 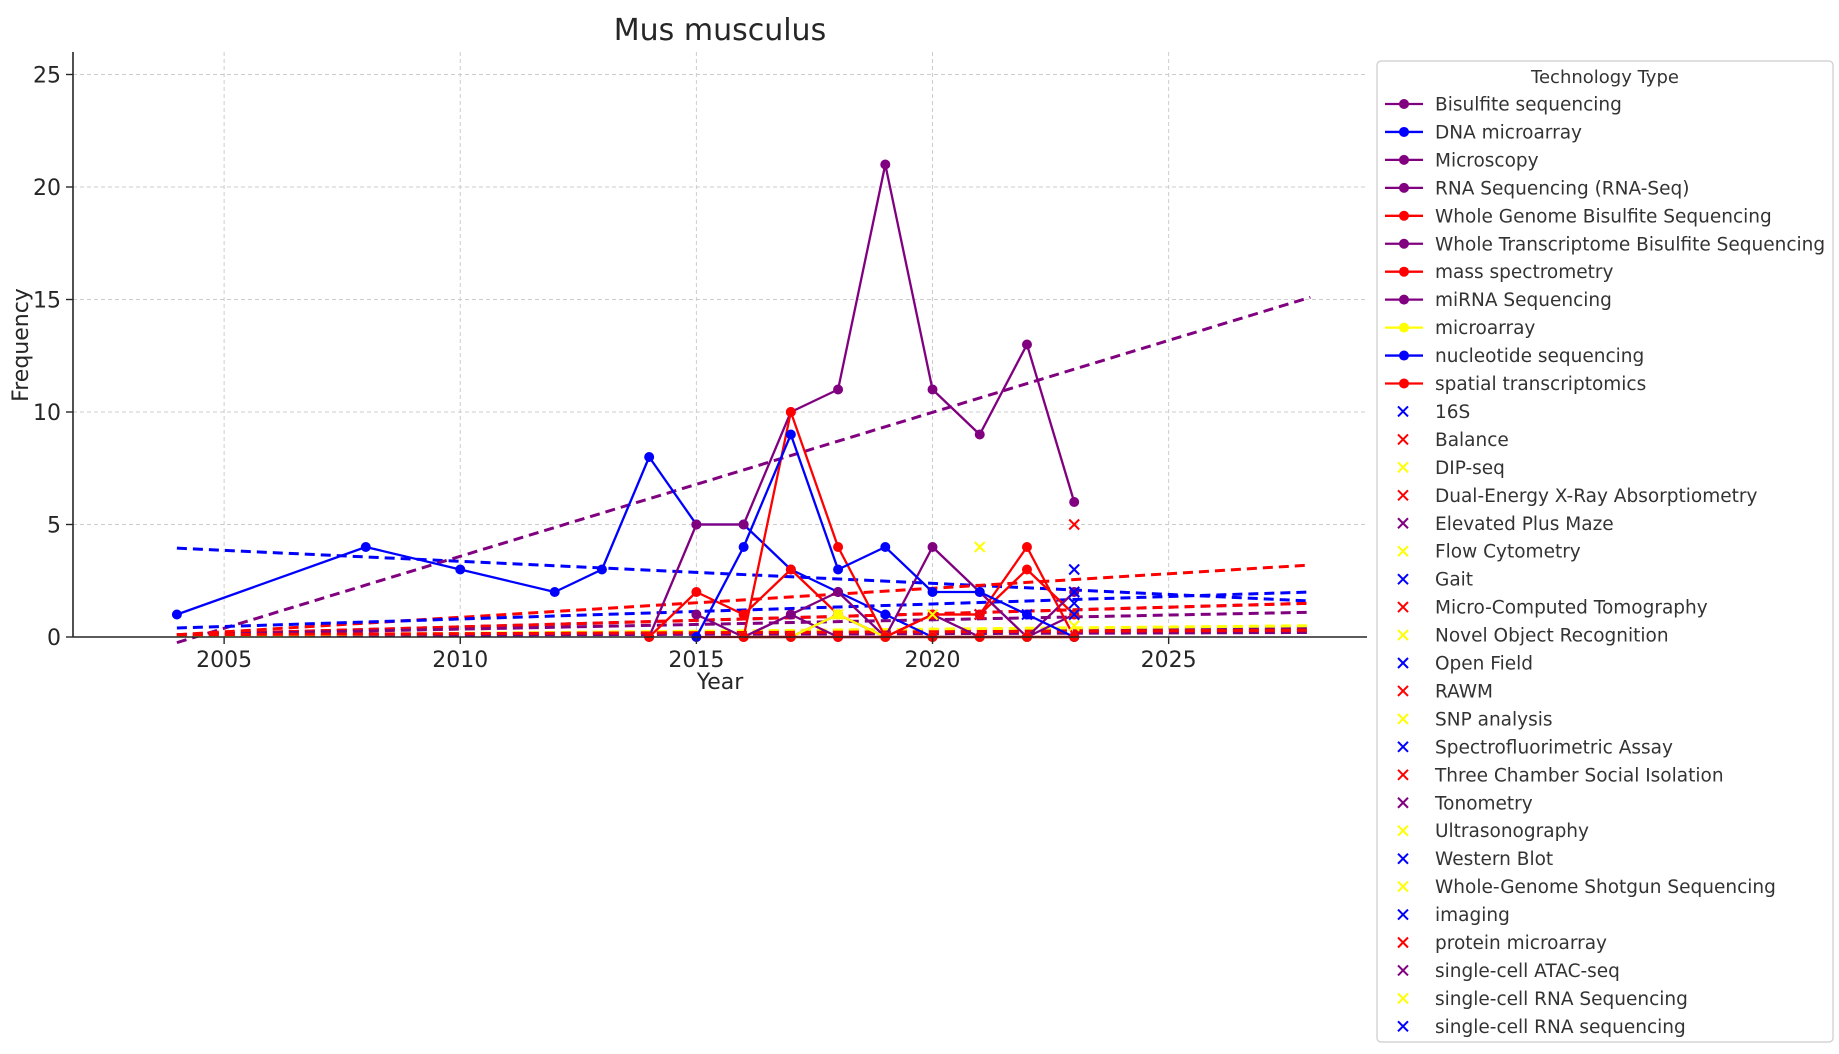 I want to click on marker-dip-seq, so click(x=838, y=614).